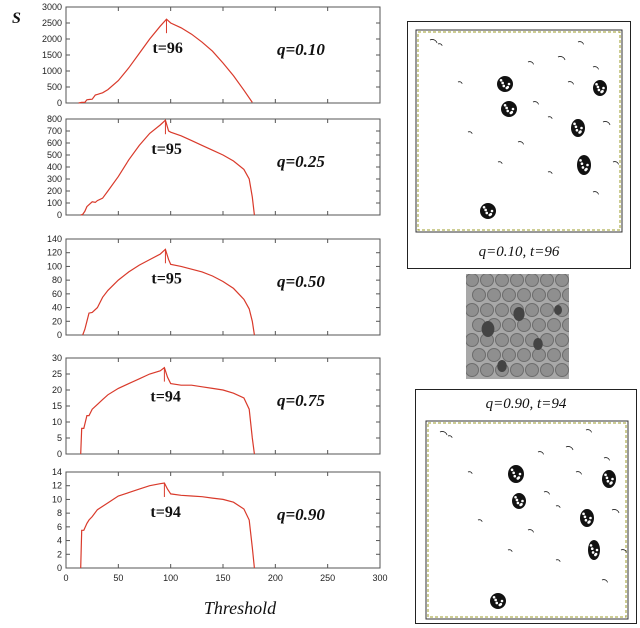 The image size is (640, 628). What do you see at coordinates (170, 578) in the screenshot?
I see `x-tick-label: 100` at bounding box center [170, 578].